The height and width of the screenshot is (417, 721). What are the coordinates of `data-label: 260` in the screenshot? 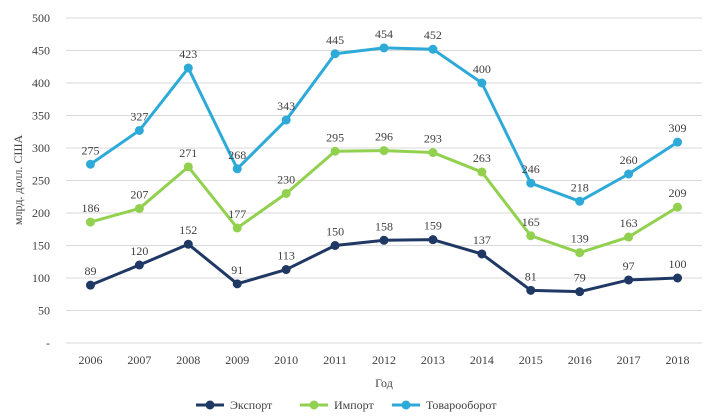 It's located at (629, 160).